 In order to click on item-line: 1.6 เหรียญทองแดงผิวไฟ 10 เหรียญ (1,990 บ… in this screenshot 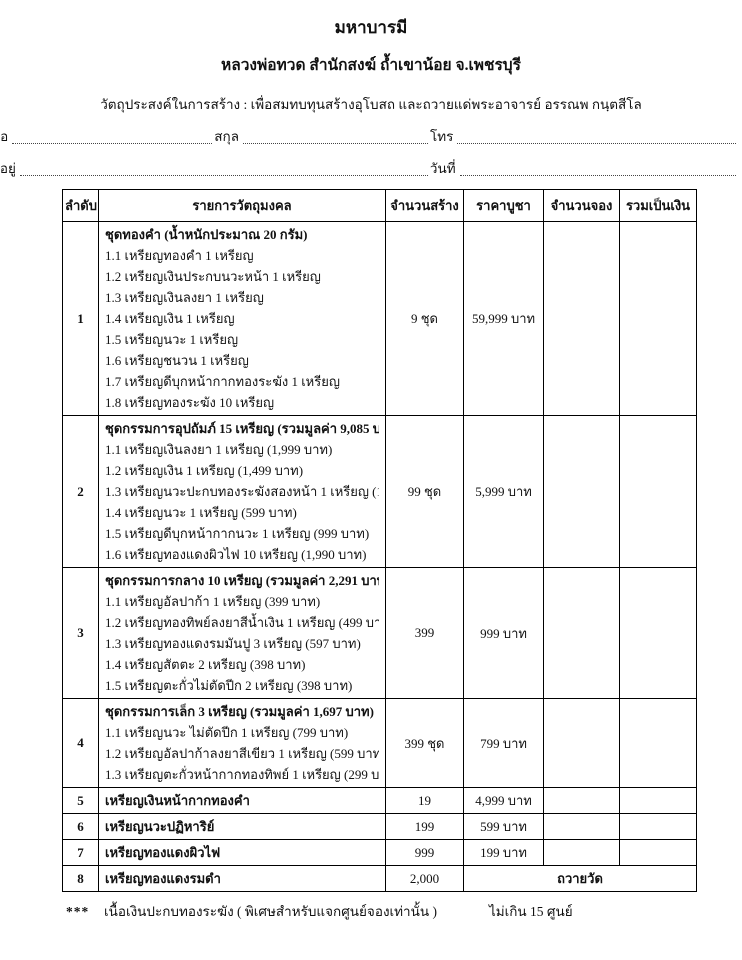, I will do `click(236, 554)`.